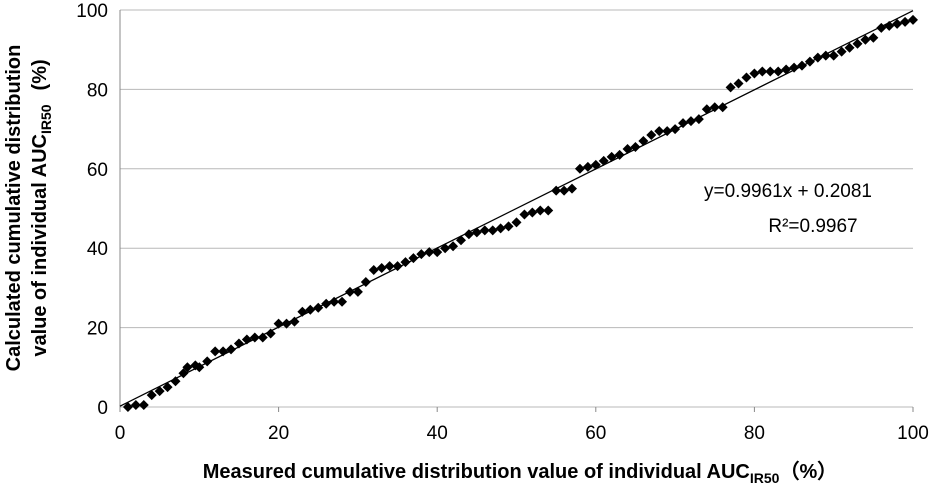 This screenshot has height=496, width=935. Describe the element at coordinates (595, 433) in the screenshot. I see `x-tick-label: 60` at that location.